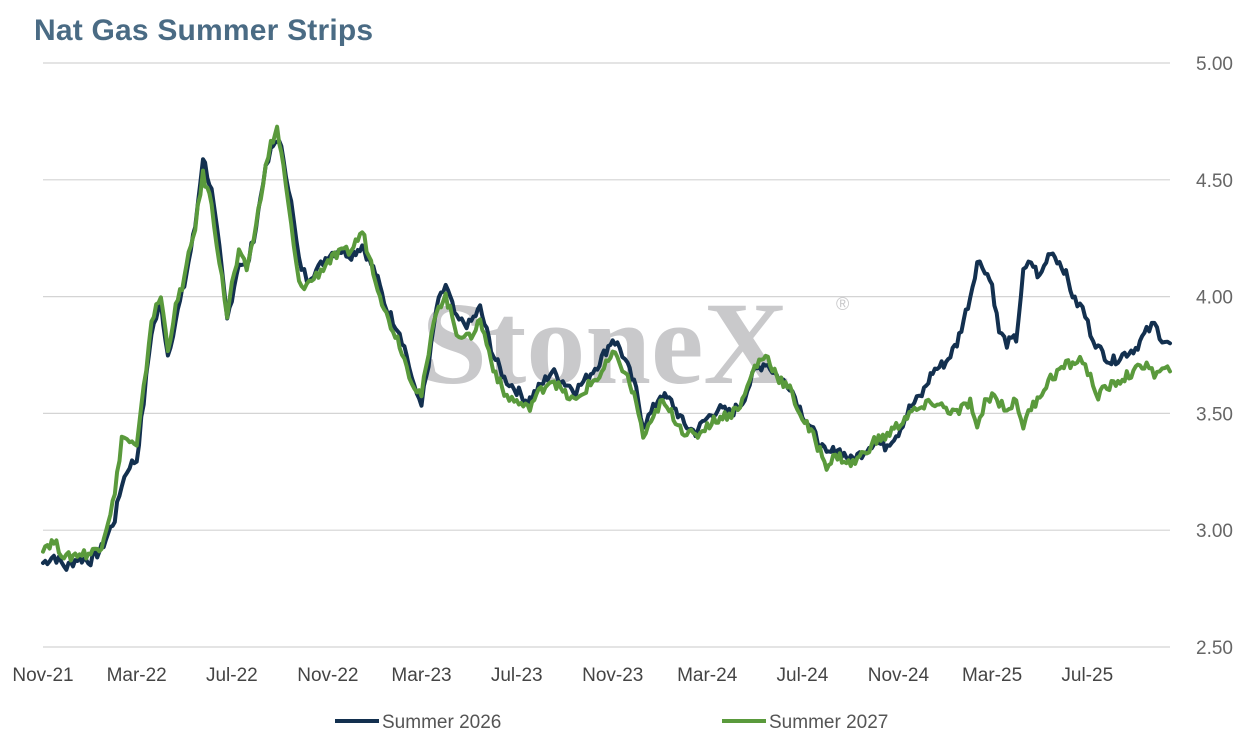  Describe the element at coordinates (899, 675) in the screenshot. I see `x-tick-label: Nov-24` at that location.